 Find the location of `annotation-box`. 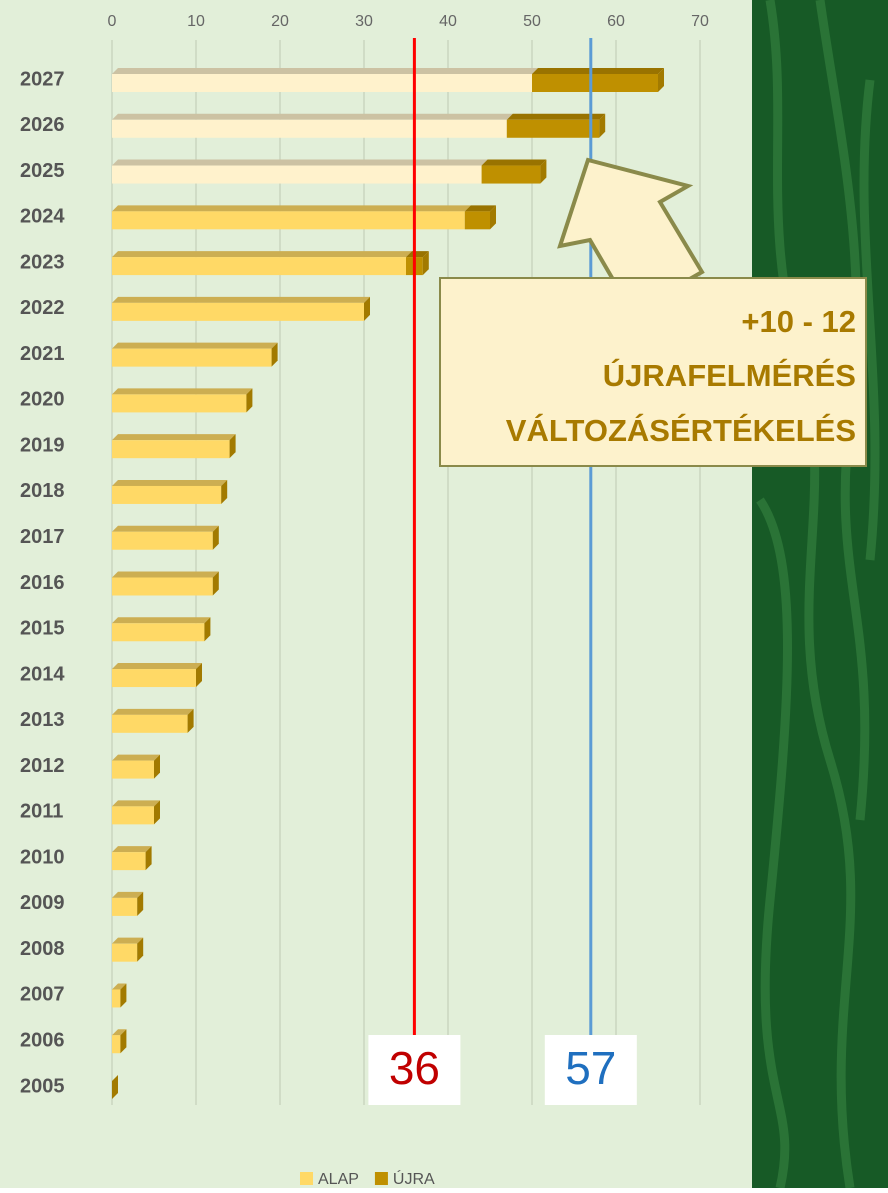

annotation-box is located at coordinates (653, 372).